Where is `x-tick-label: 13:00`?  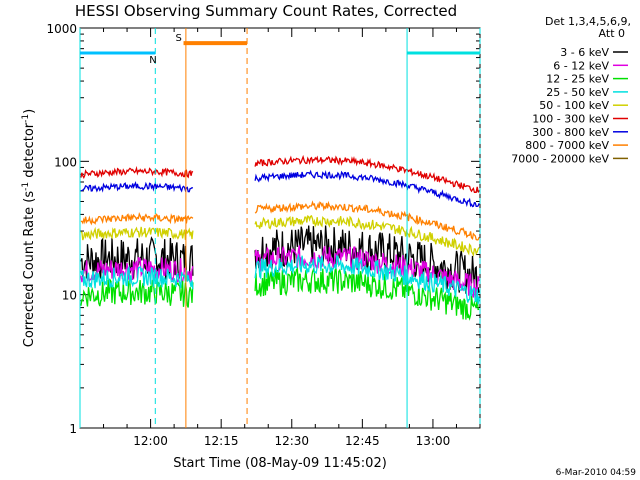 x-tick-label: 13:00 is located at coordinates (433, 441).